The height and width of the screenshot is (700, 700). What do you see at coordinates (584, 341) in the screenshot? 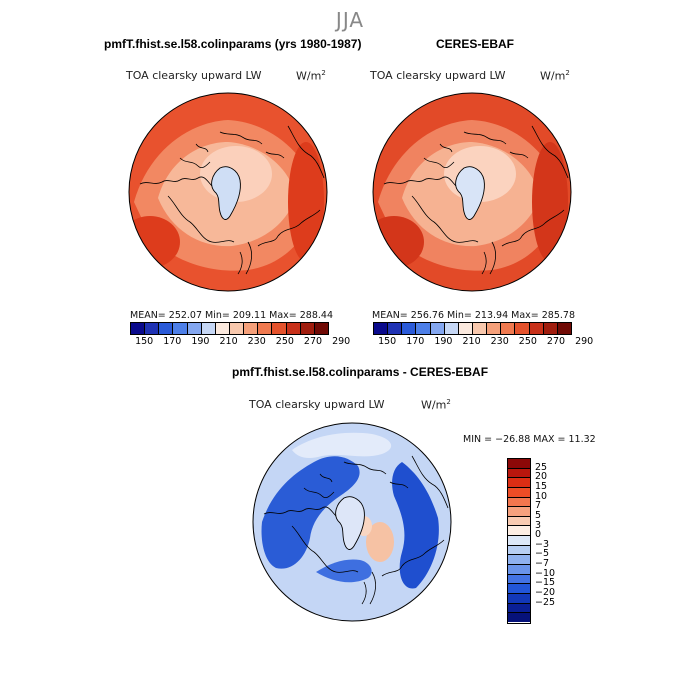
I see `colorbar-tick-label: 290` at bounding box center [584, 341].